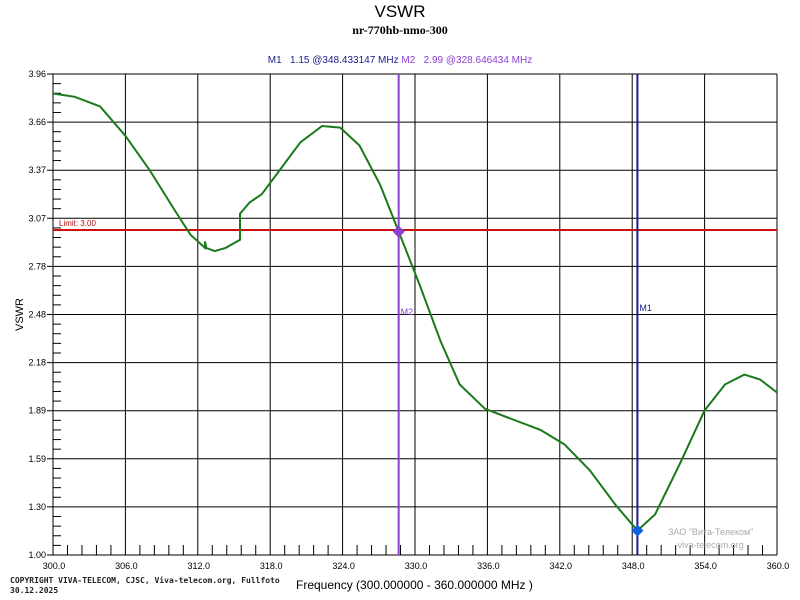  I want to click on limit-label: Limit: 3.00, so click(77, 223).